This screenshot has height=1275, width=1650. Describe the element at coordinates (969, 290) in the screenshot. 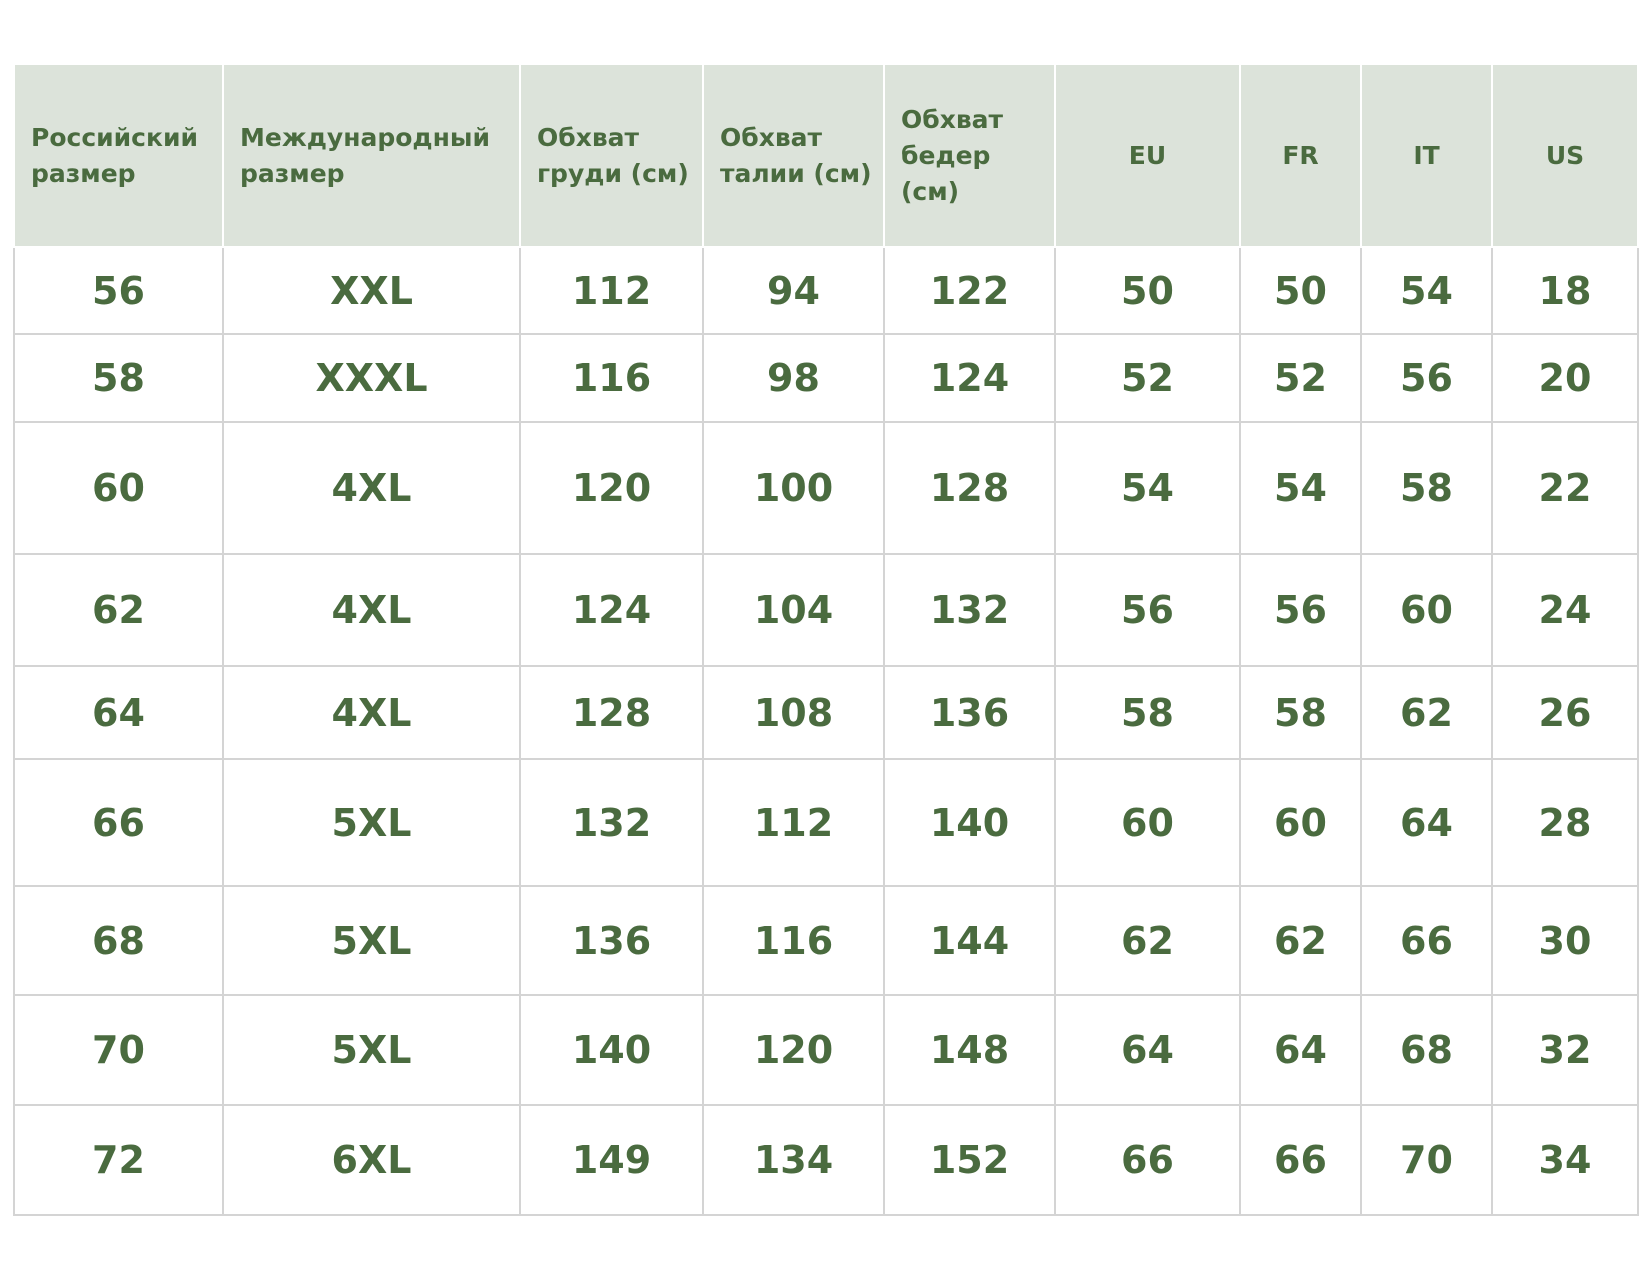

I see `table-cell: 122` at that location.